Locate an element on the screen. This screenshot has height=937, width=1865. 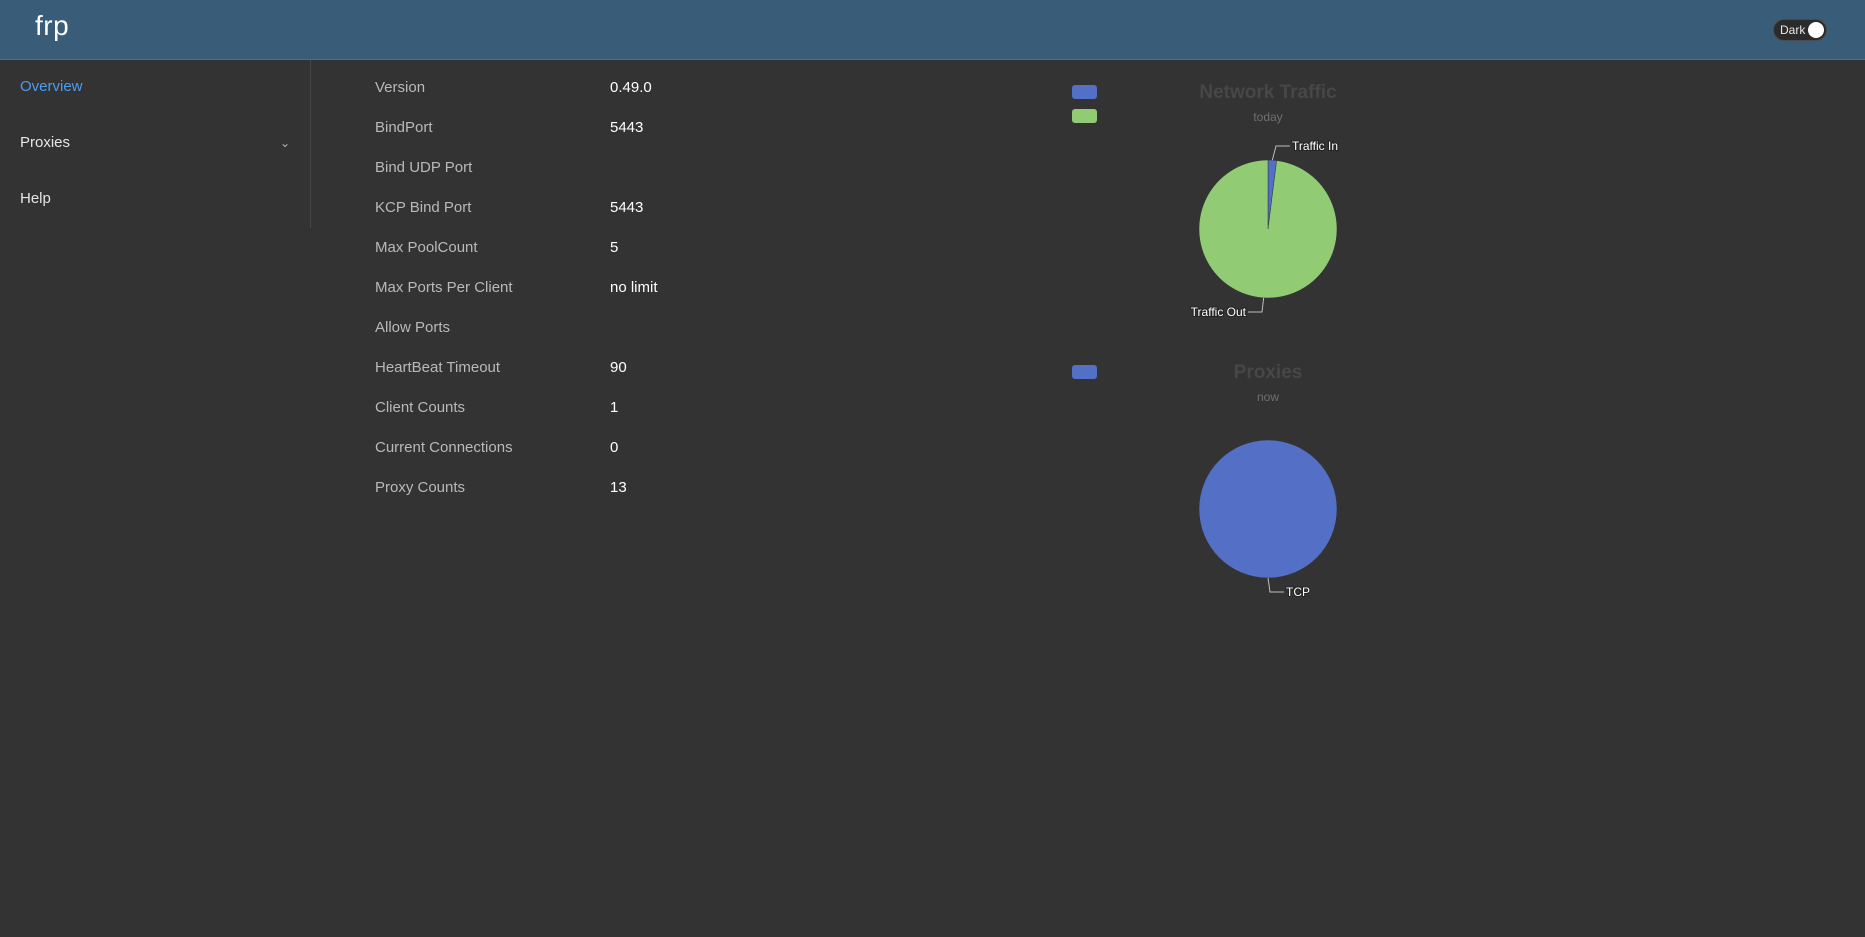
sidebar-item-proxies: Proxies ⌄ is located at coordinates (155, 143).